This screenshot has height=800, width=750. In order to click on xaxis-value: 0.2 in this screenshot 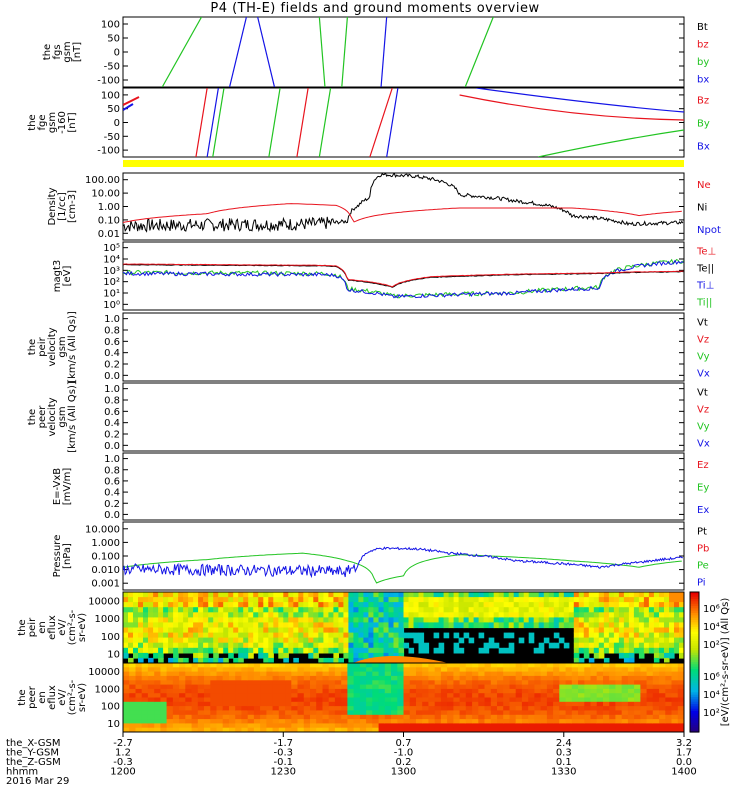, I will do `click(404, 762)`.